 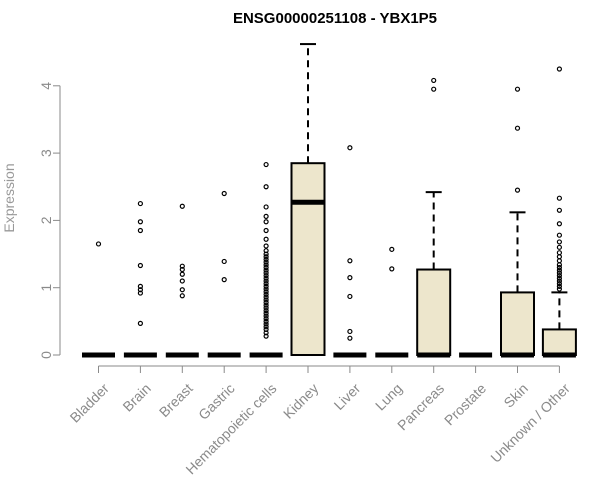 What do you see at coordinates (224, 274) in the screenshot?
I see `box-gastric` at bounding box center [224, 274].